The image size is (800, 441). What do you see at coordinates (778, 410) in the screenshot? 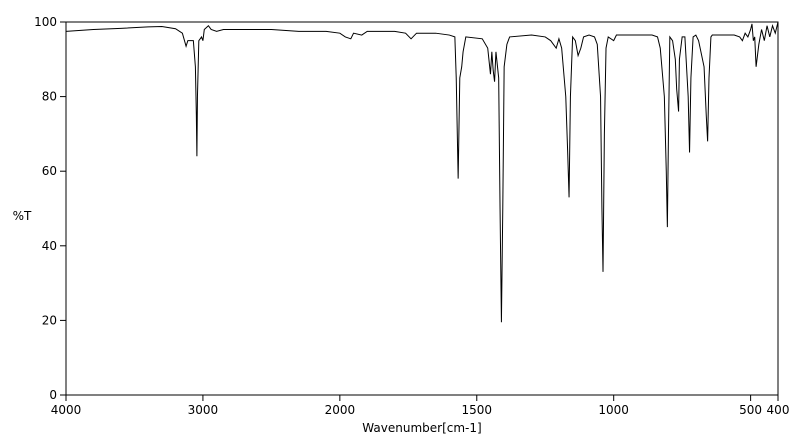
I see `x-tick-label: 400` at bounding box center [778, 410].